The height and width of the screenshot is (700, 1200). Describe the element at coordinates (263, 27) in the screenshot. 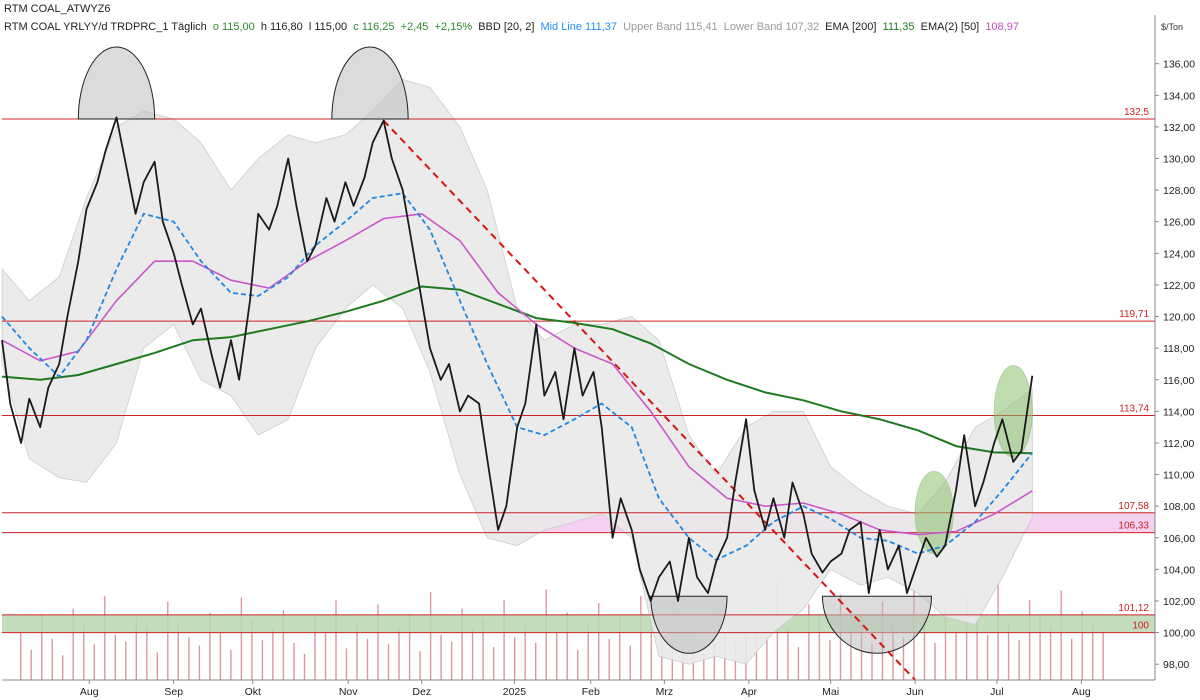

I see `high-label: h` at that location.